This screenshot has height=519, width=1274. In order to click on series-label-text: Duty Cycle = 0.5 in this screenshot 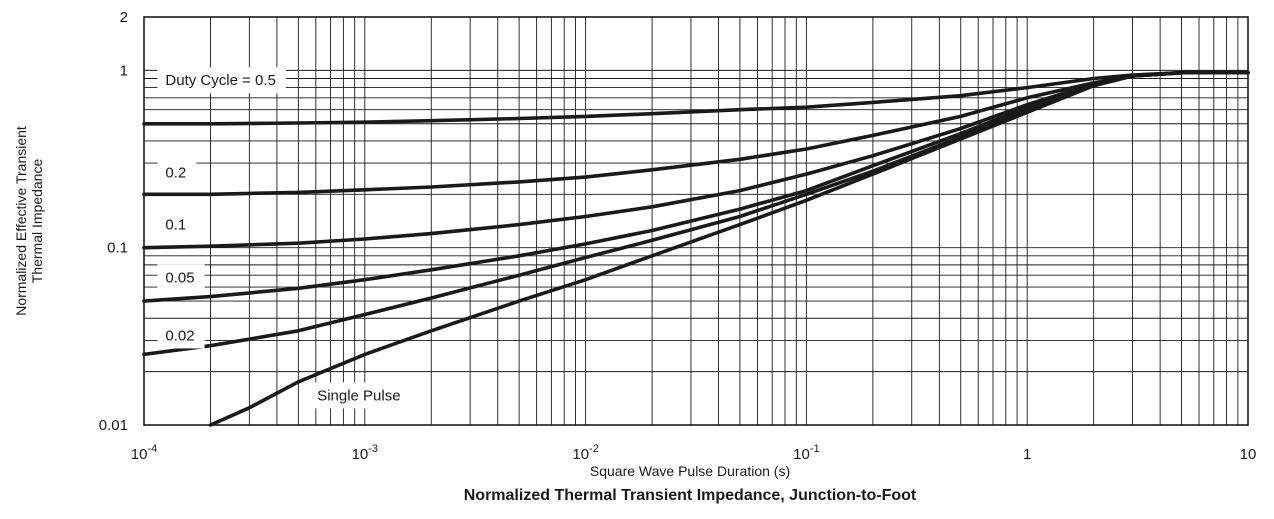, I will do `click(220, 80)`.